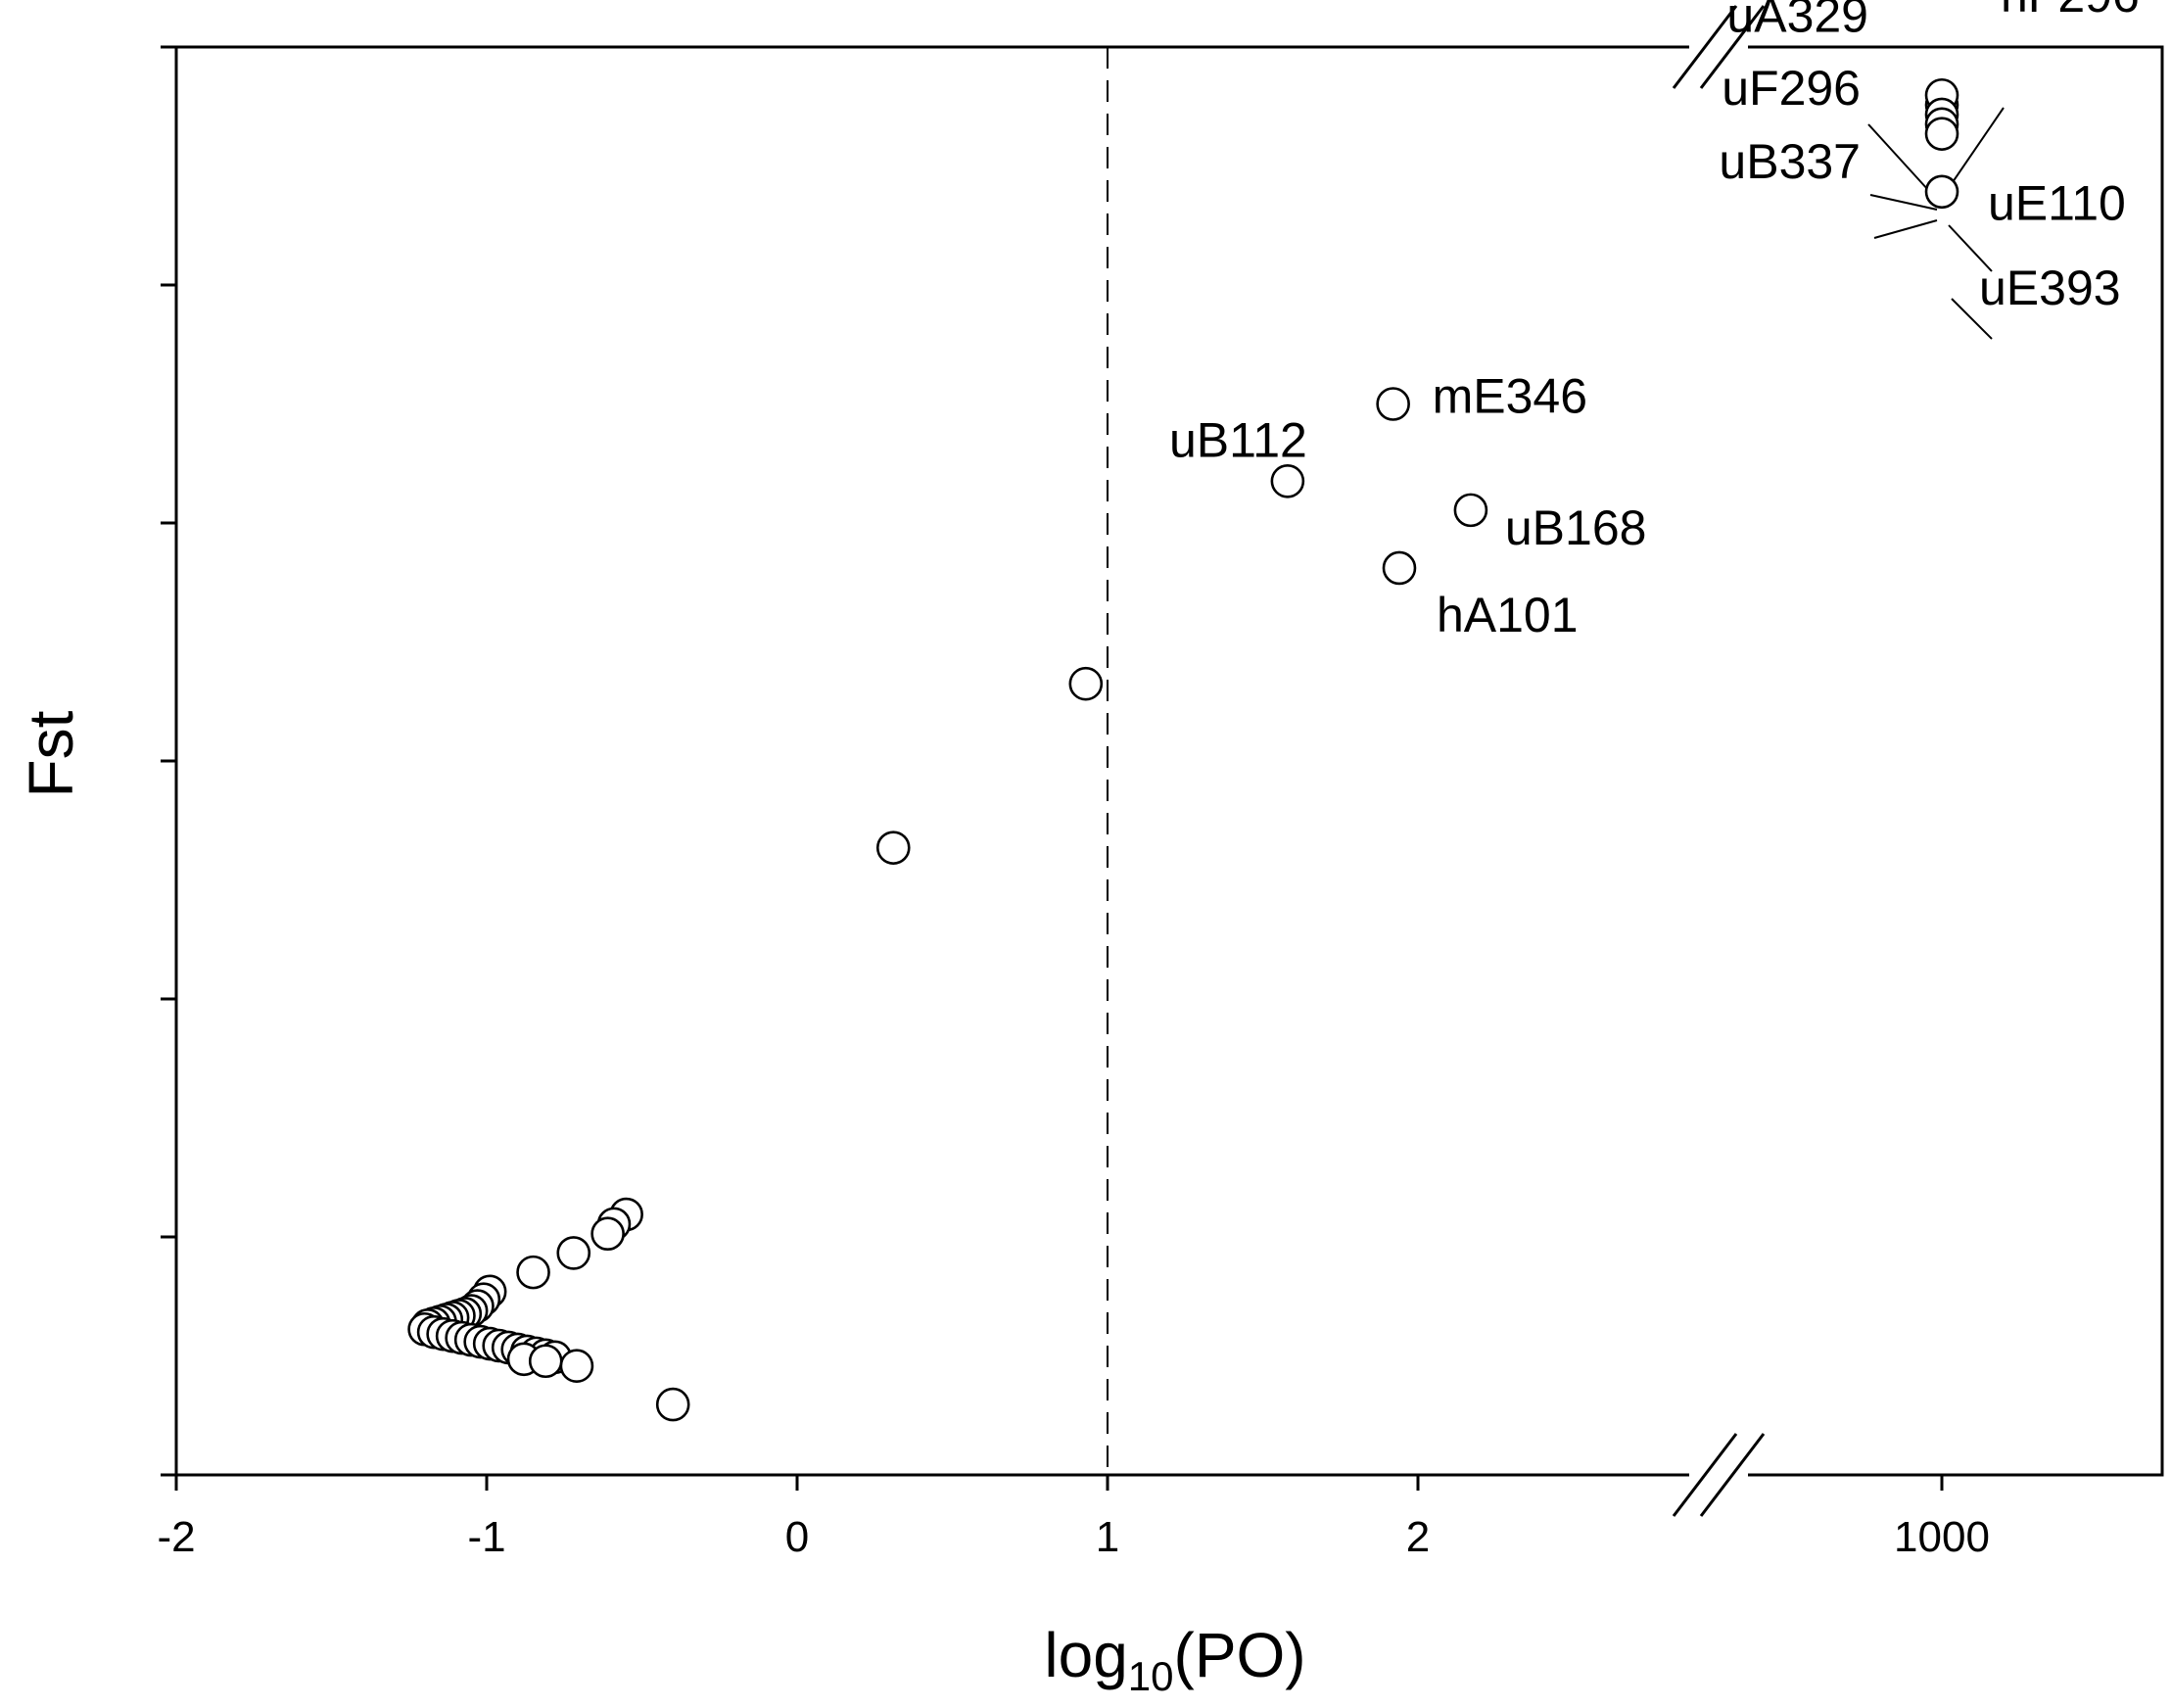 The height and width of the screenshot is (1708, 2171). I want to click on x-tick-label: -2, so click(176, 1537).